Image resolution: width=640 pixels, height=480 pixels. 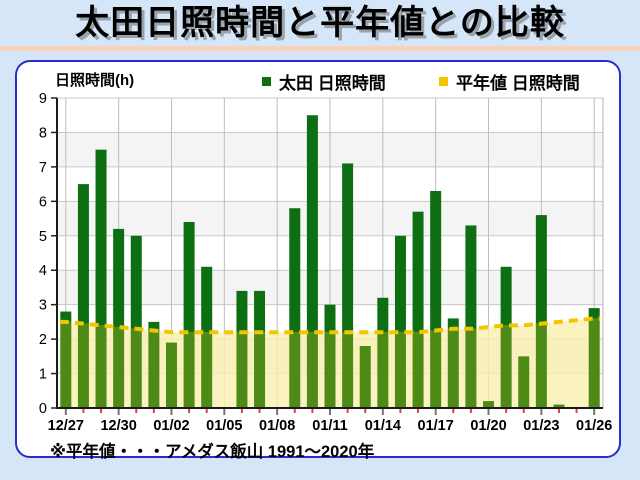 What do you see at coordinates (43, 340) in the screenshot?
I see `svg-text: 2` at bounding box center [43, 340].